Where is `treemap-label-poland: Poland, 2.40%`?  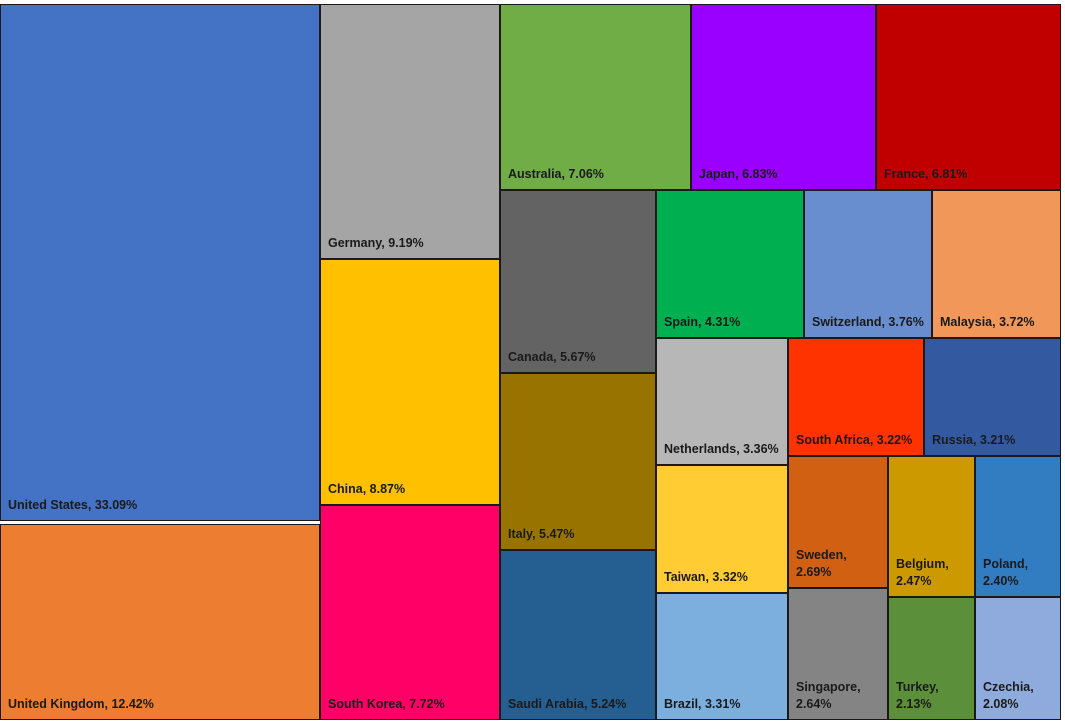
treemap-label-poland: Poland, 2.40% is located at coordinates (1006, 572).